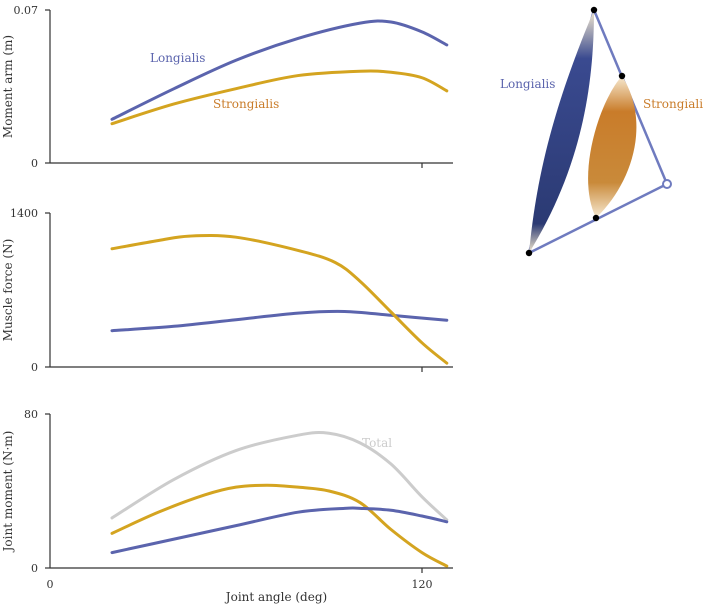 The width and height of the screenshot is (703, 605). Describe the element at coordinates (24, 213) in the screenshot. I see `y-tick-label: 1400` at that location.